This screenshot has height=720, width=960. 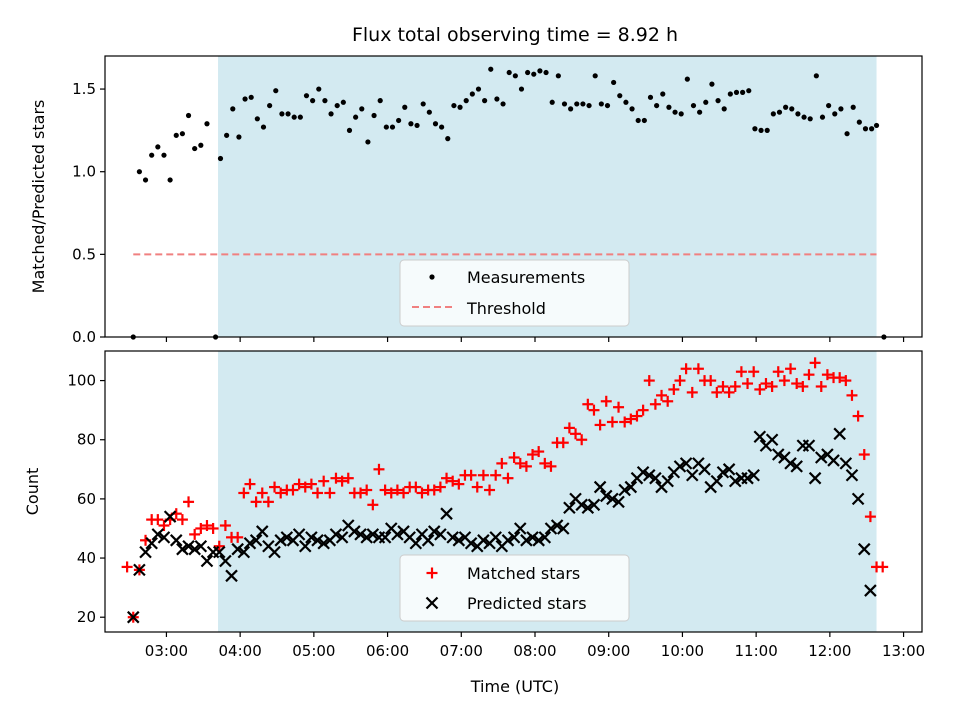 I want to click on bottom-y-ticks: 20 40 60 80 100, so click(x=86, y=499).